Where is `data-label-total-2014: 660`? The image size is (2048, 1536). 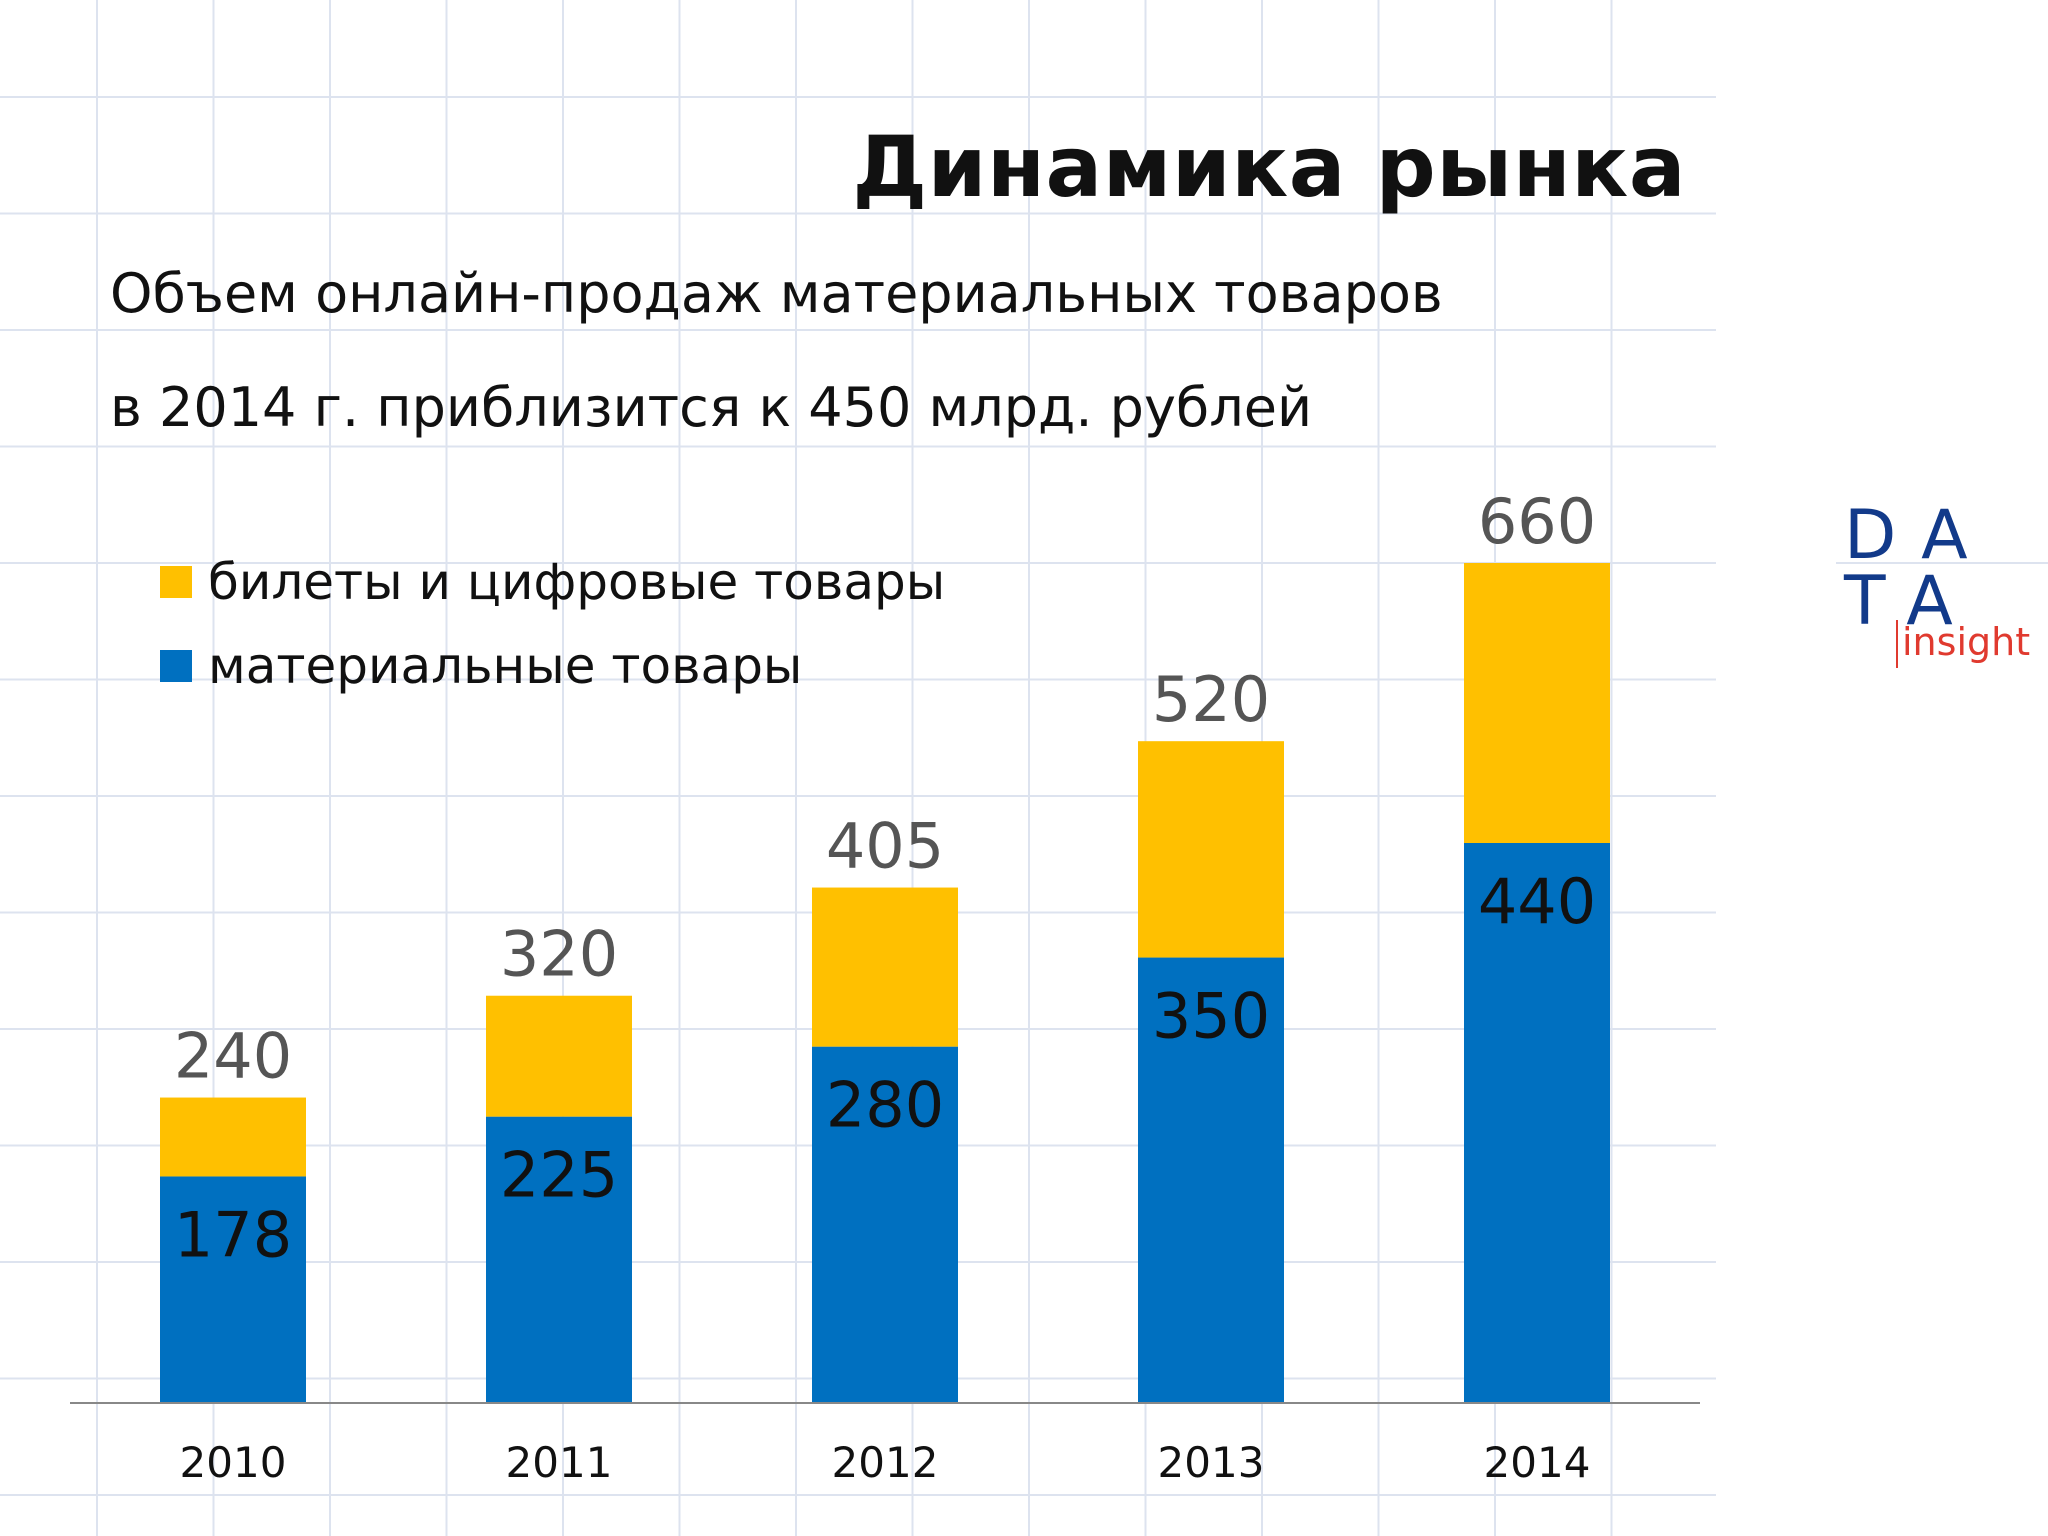
data-label-total-2014: 660 is located at coordinates (1537, 521).